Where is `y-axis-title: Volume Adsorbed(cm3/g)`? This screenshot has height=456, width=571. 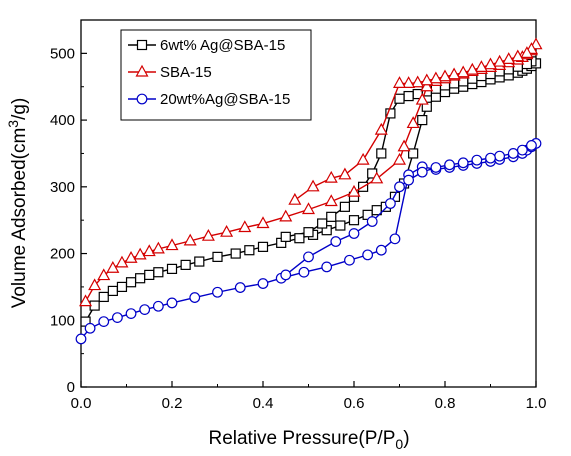 y-axis-title: Volume Adsorbed(cm3/g) is located at coordinates (17, 203).